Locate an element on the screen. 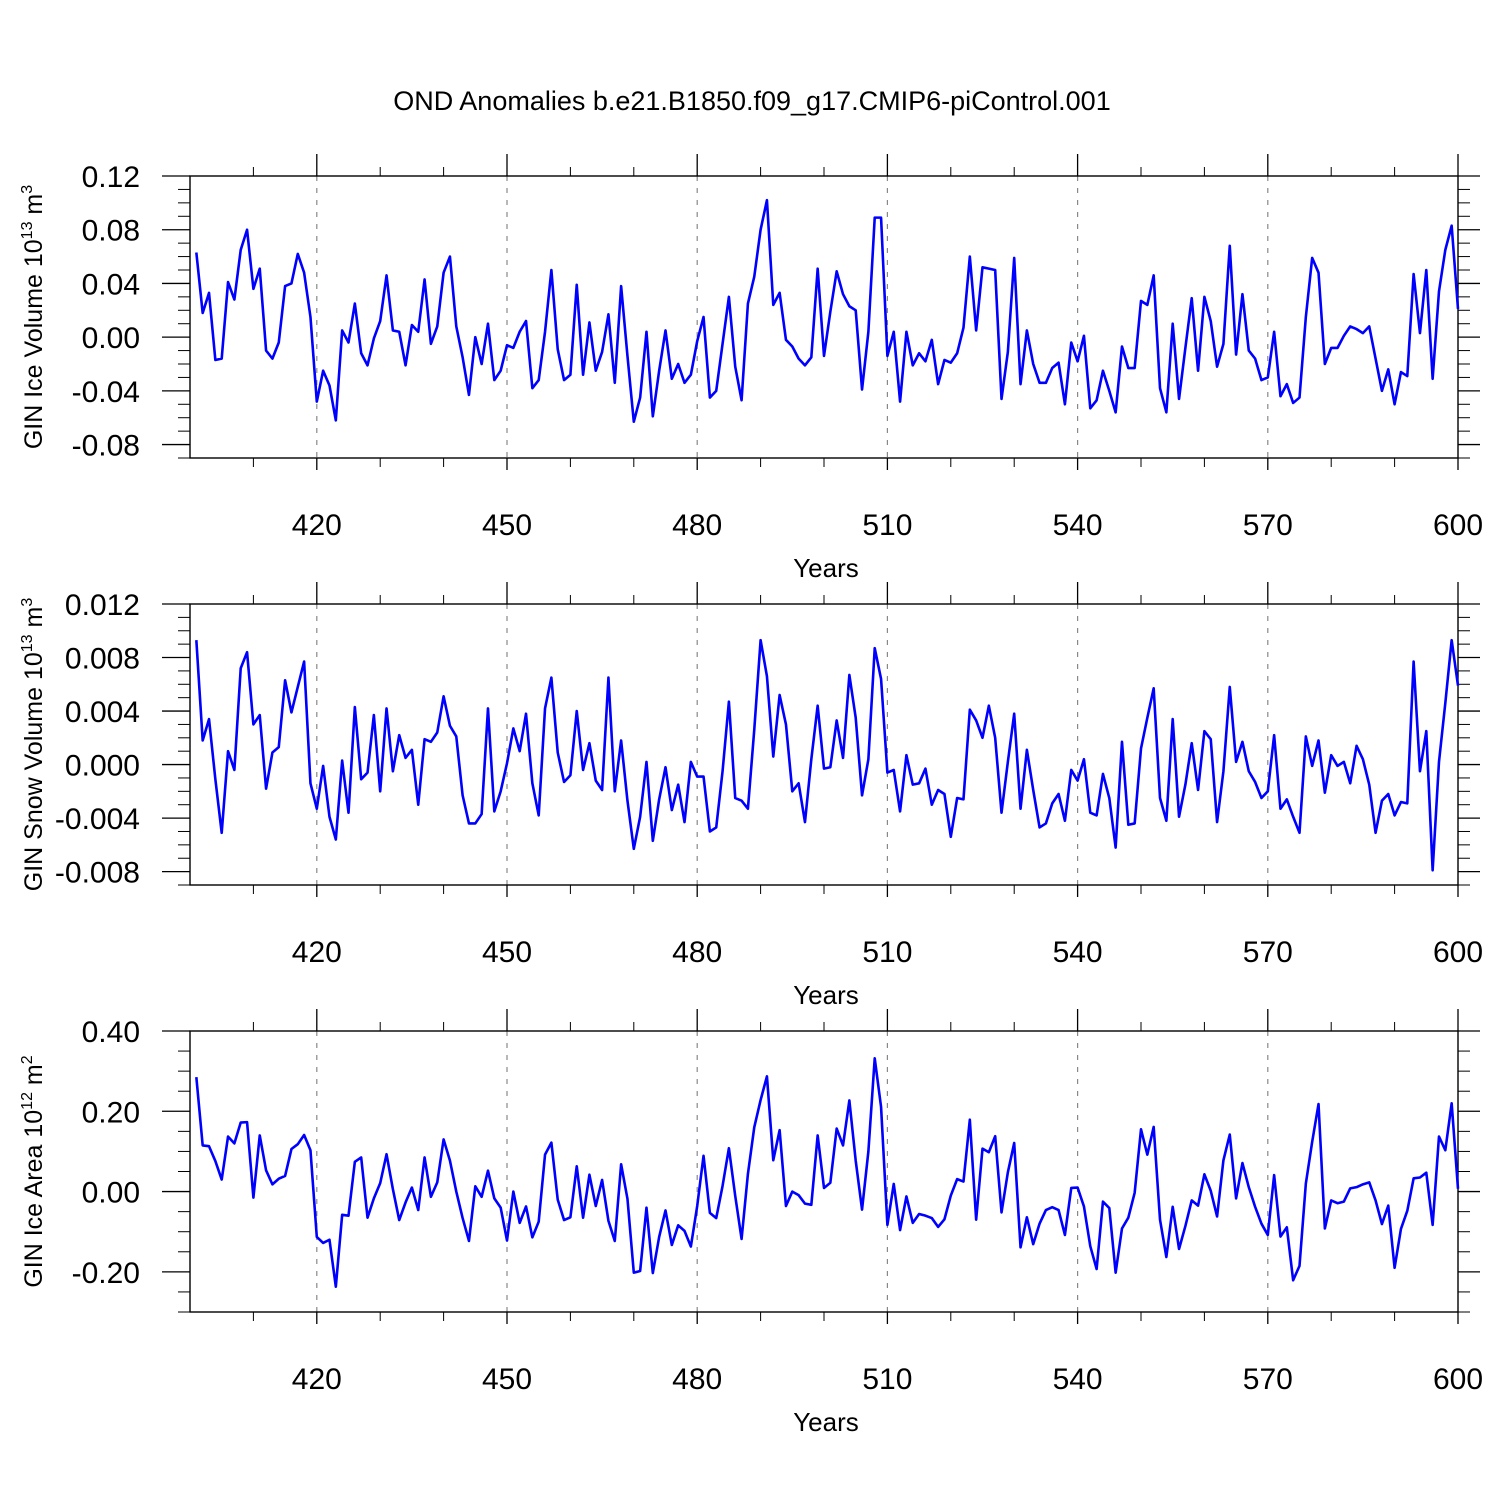 Image resolution: width=1500 pixels, height=1500 pixels. y-tick-label: 0.04 is located at coordinates (111, 284).